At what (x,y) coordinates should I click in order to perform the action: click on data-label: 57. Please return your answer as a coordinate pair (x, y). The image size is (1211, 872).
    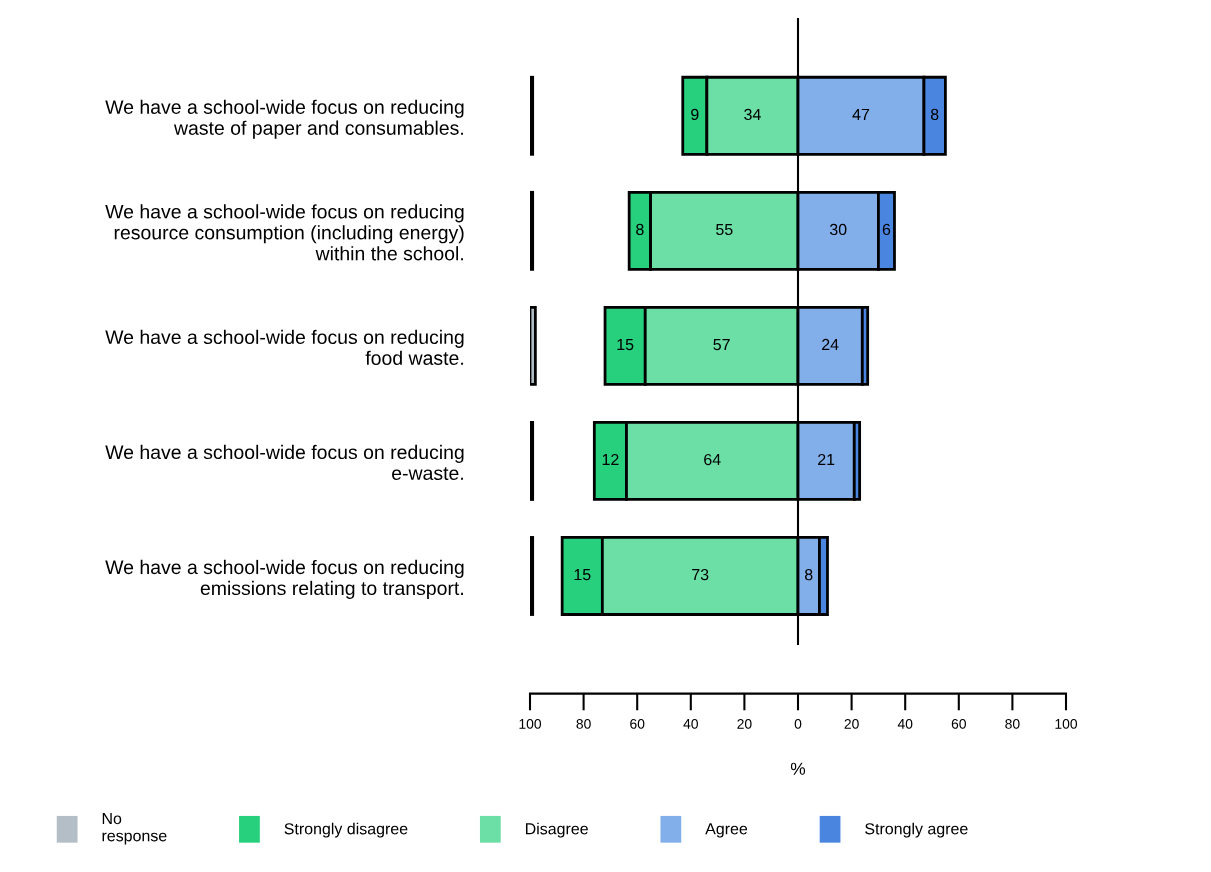
    Looking at the image, I should click on (721, 345).